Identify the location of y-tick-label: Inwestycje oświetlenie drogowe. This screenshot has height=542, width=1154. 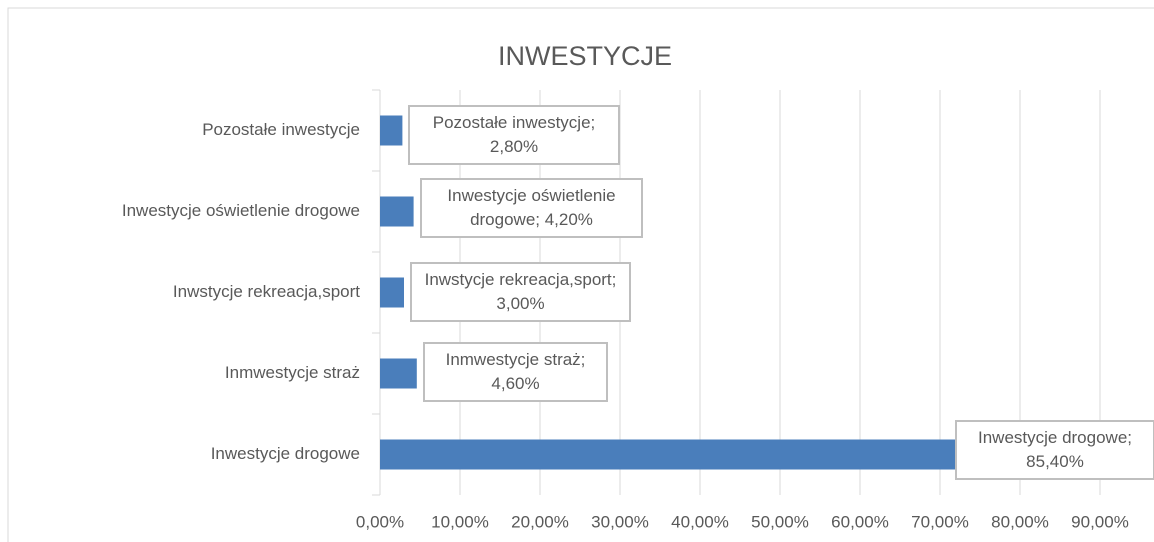
(241, 210).